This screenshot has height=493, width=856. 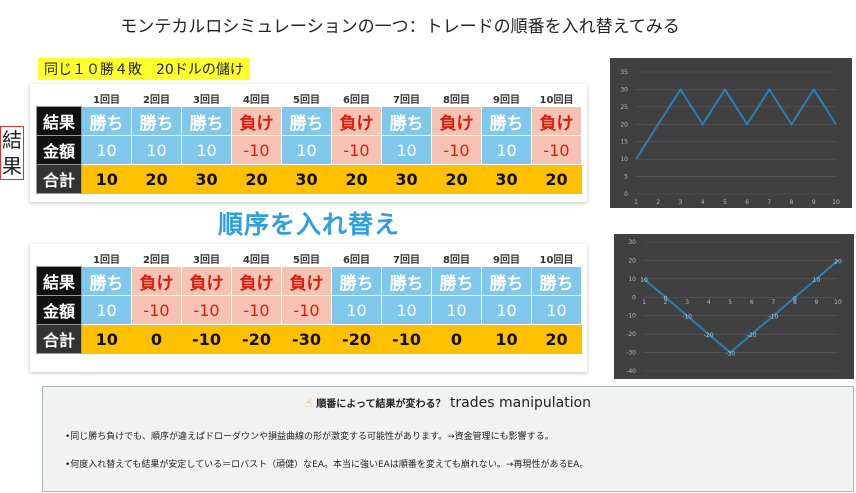 I want to click on amount-row: 金額 10 10 10 -10 10 -10 10 -10 10 -10, so click(x=309, y=150).